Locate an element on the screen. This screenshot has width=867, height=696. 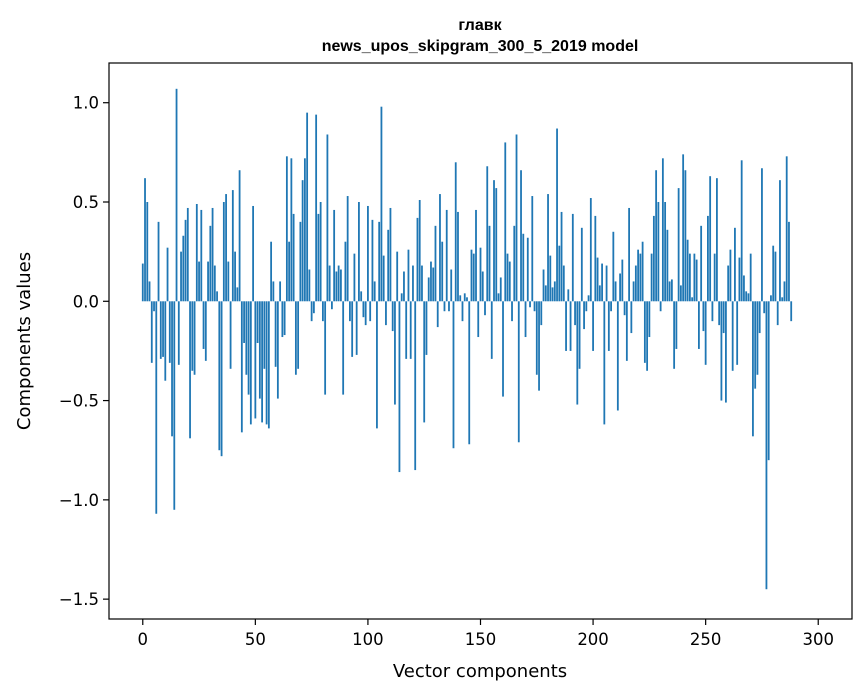
y-tick-label: −0.5 is located at coordinates (79, 401).